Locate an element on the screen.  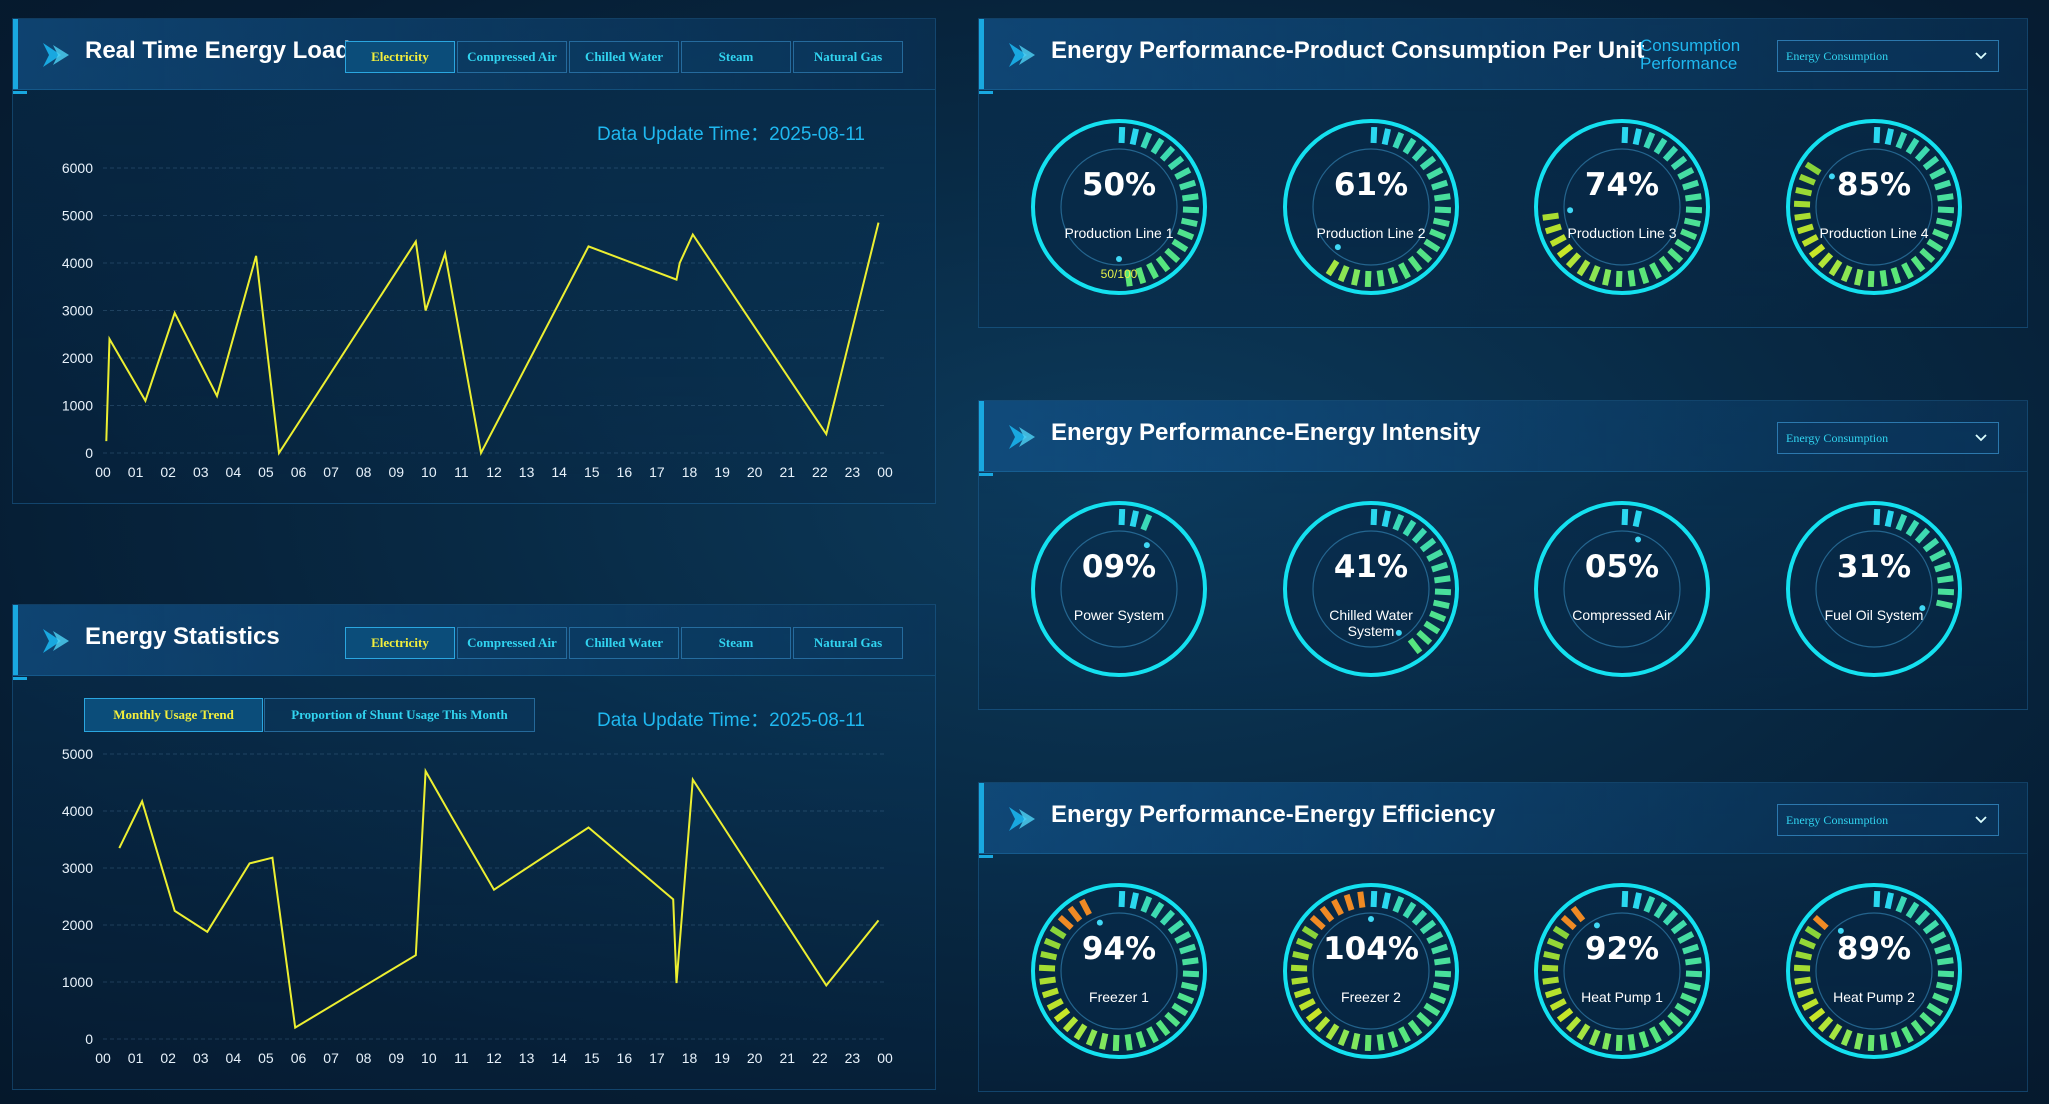
gauge-outer-ring is located at coordinates (1119, 971).